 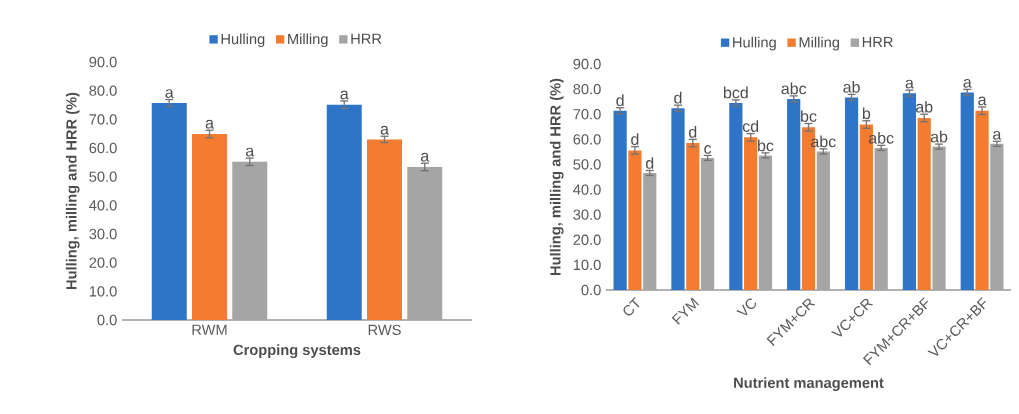 What do you see at coordinates (297, 351) in the screenshot?
I see `x-axis-title: Cropping systems` at bounding box center [297, 351].